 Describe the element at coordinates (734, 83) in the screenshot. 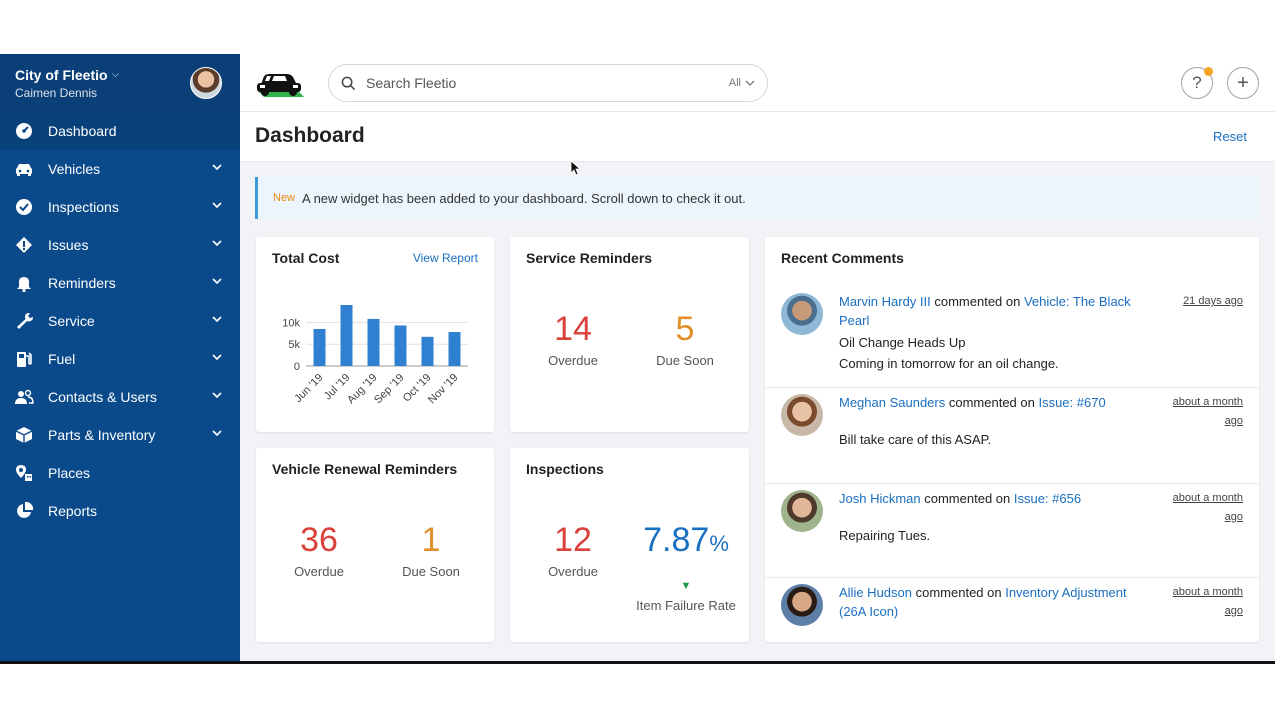

I see `search-scope-value: All` at that location.